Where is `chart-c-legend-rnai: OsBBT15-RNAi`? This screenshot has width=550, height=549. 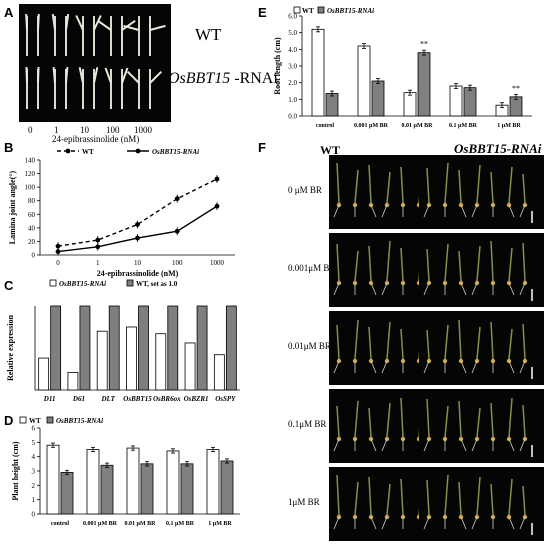
chart-c-legend-rnai: OsBBT15-RNAi is located at coordinates (82, 284).